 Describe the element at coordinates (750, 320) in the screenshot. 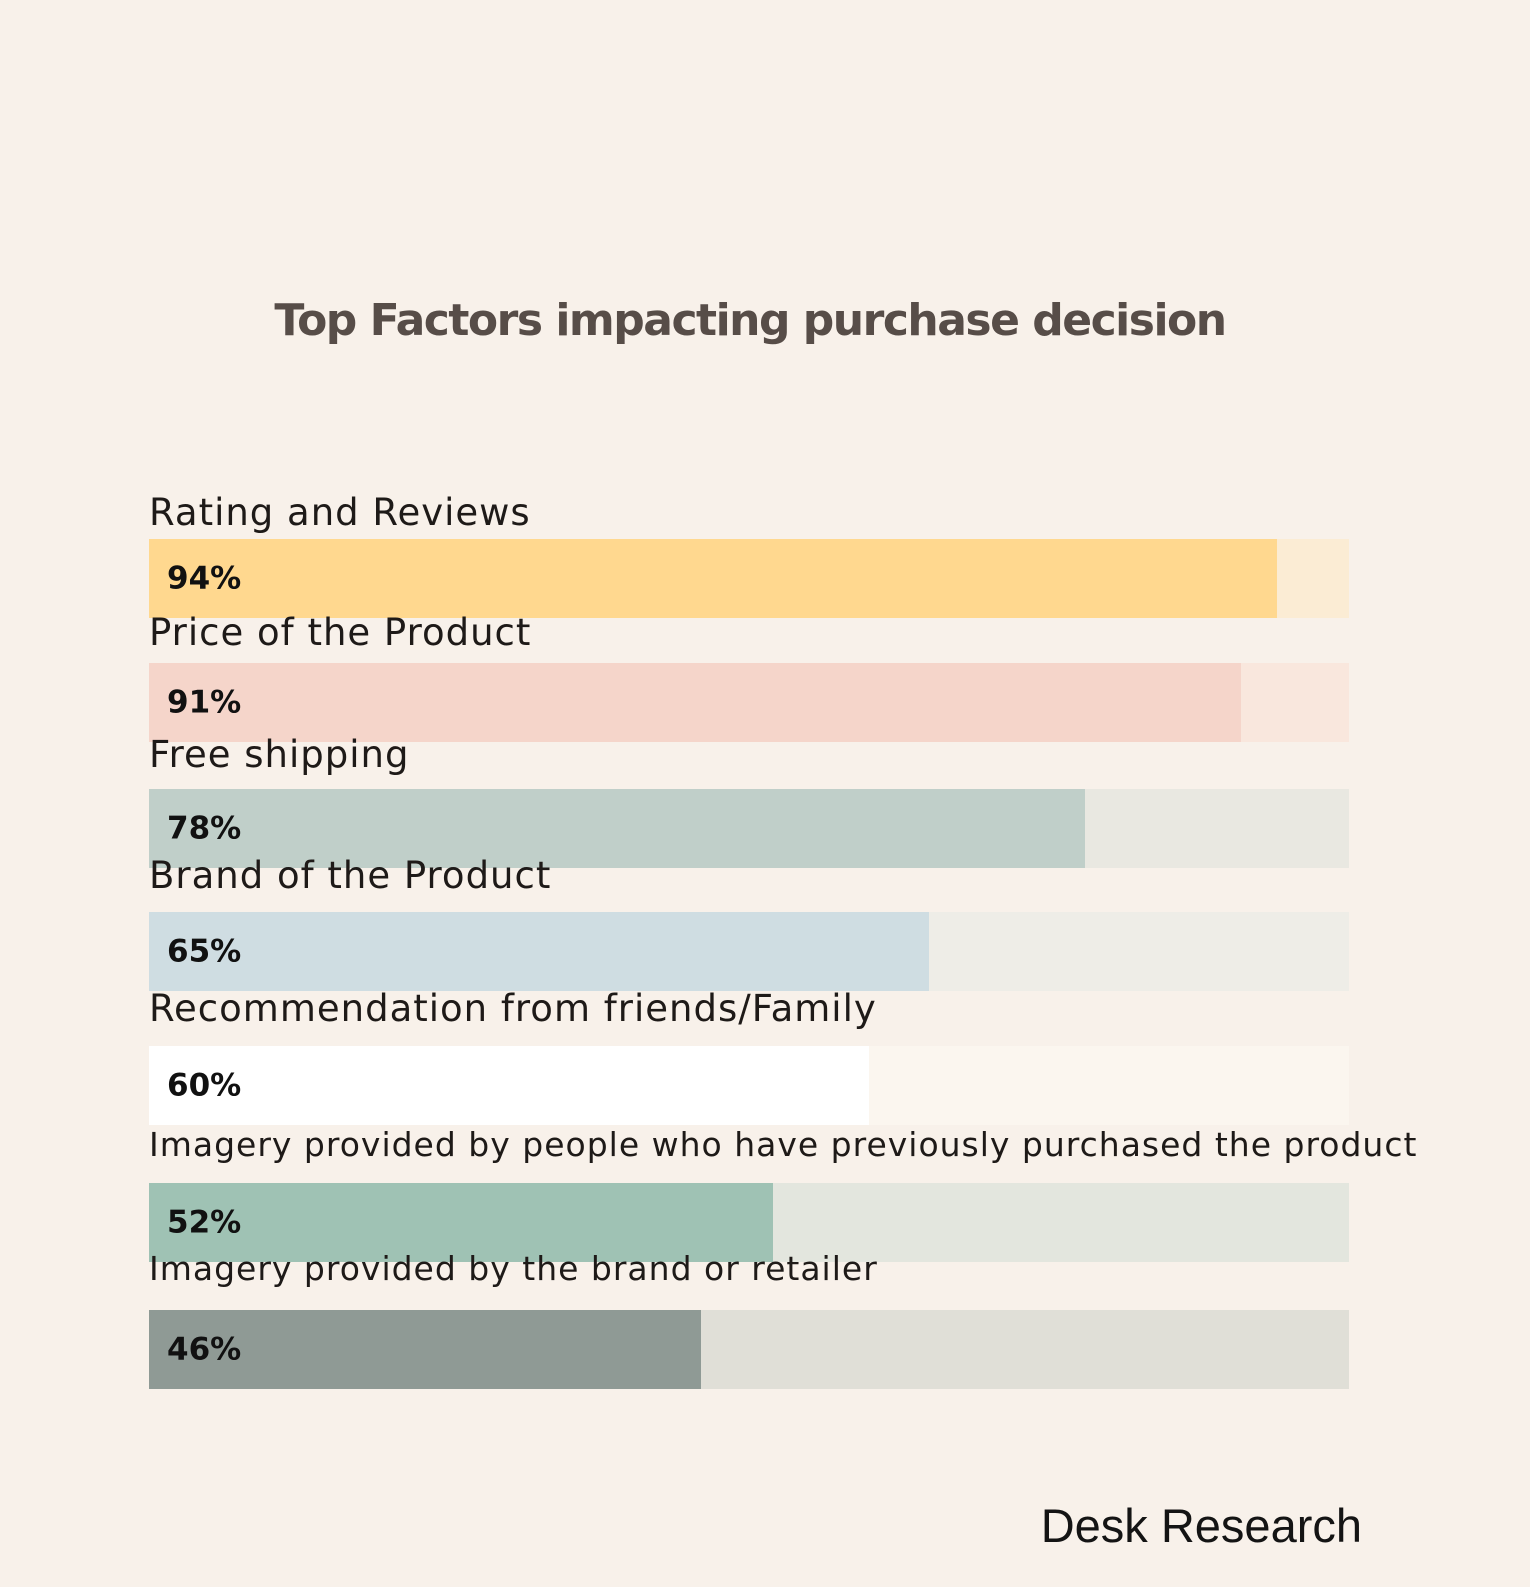

I see `chart-title: Top Factors impacting purchase decision` at that location.